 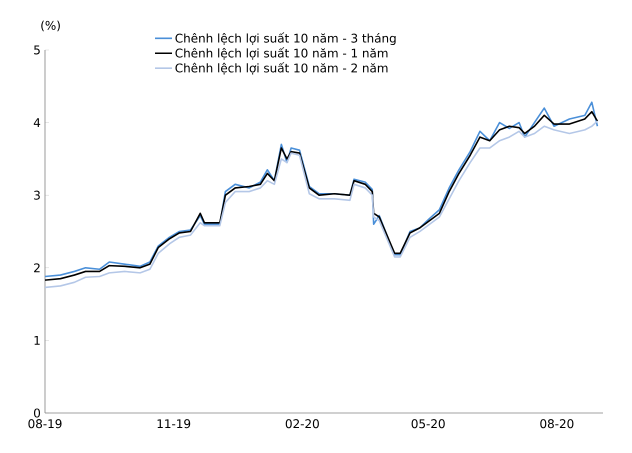 What do you see at coordinates (281, 53) in the screenshot?
I see `legend-label: Chênh lệch lợi suất 10 năm - 1 năm` at bounding box center [281, 53].